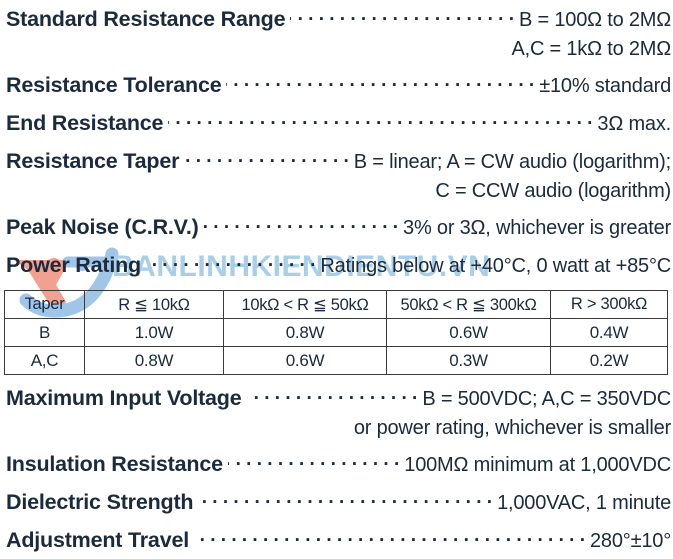 This screenshot has height=559, width=673. Describe the element at coordinates (537, 228) in the screenshot. I see `spec-value: 3% or 3Ω, whichever is greater` at that location.